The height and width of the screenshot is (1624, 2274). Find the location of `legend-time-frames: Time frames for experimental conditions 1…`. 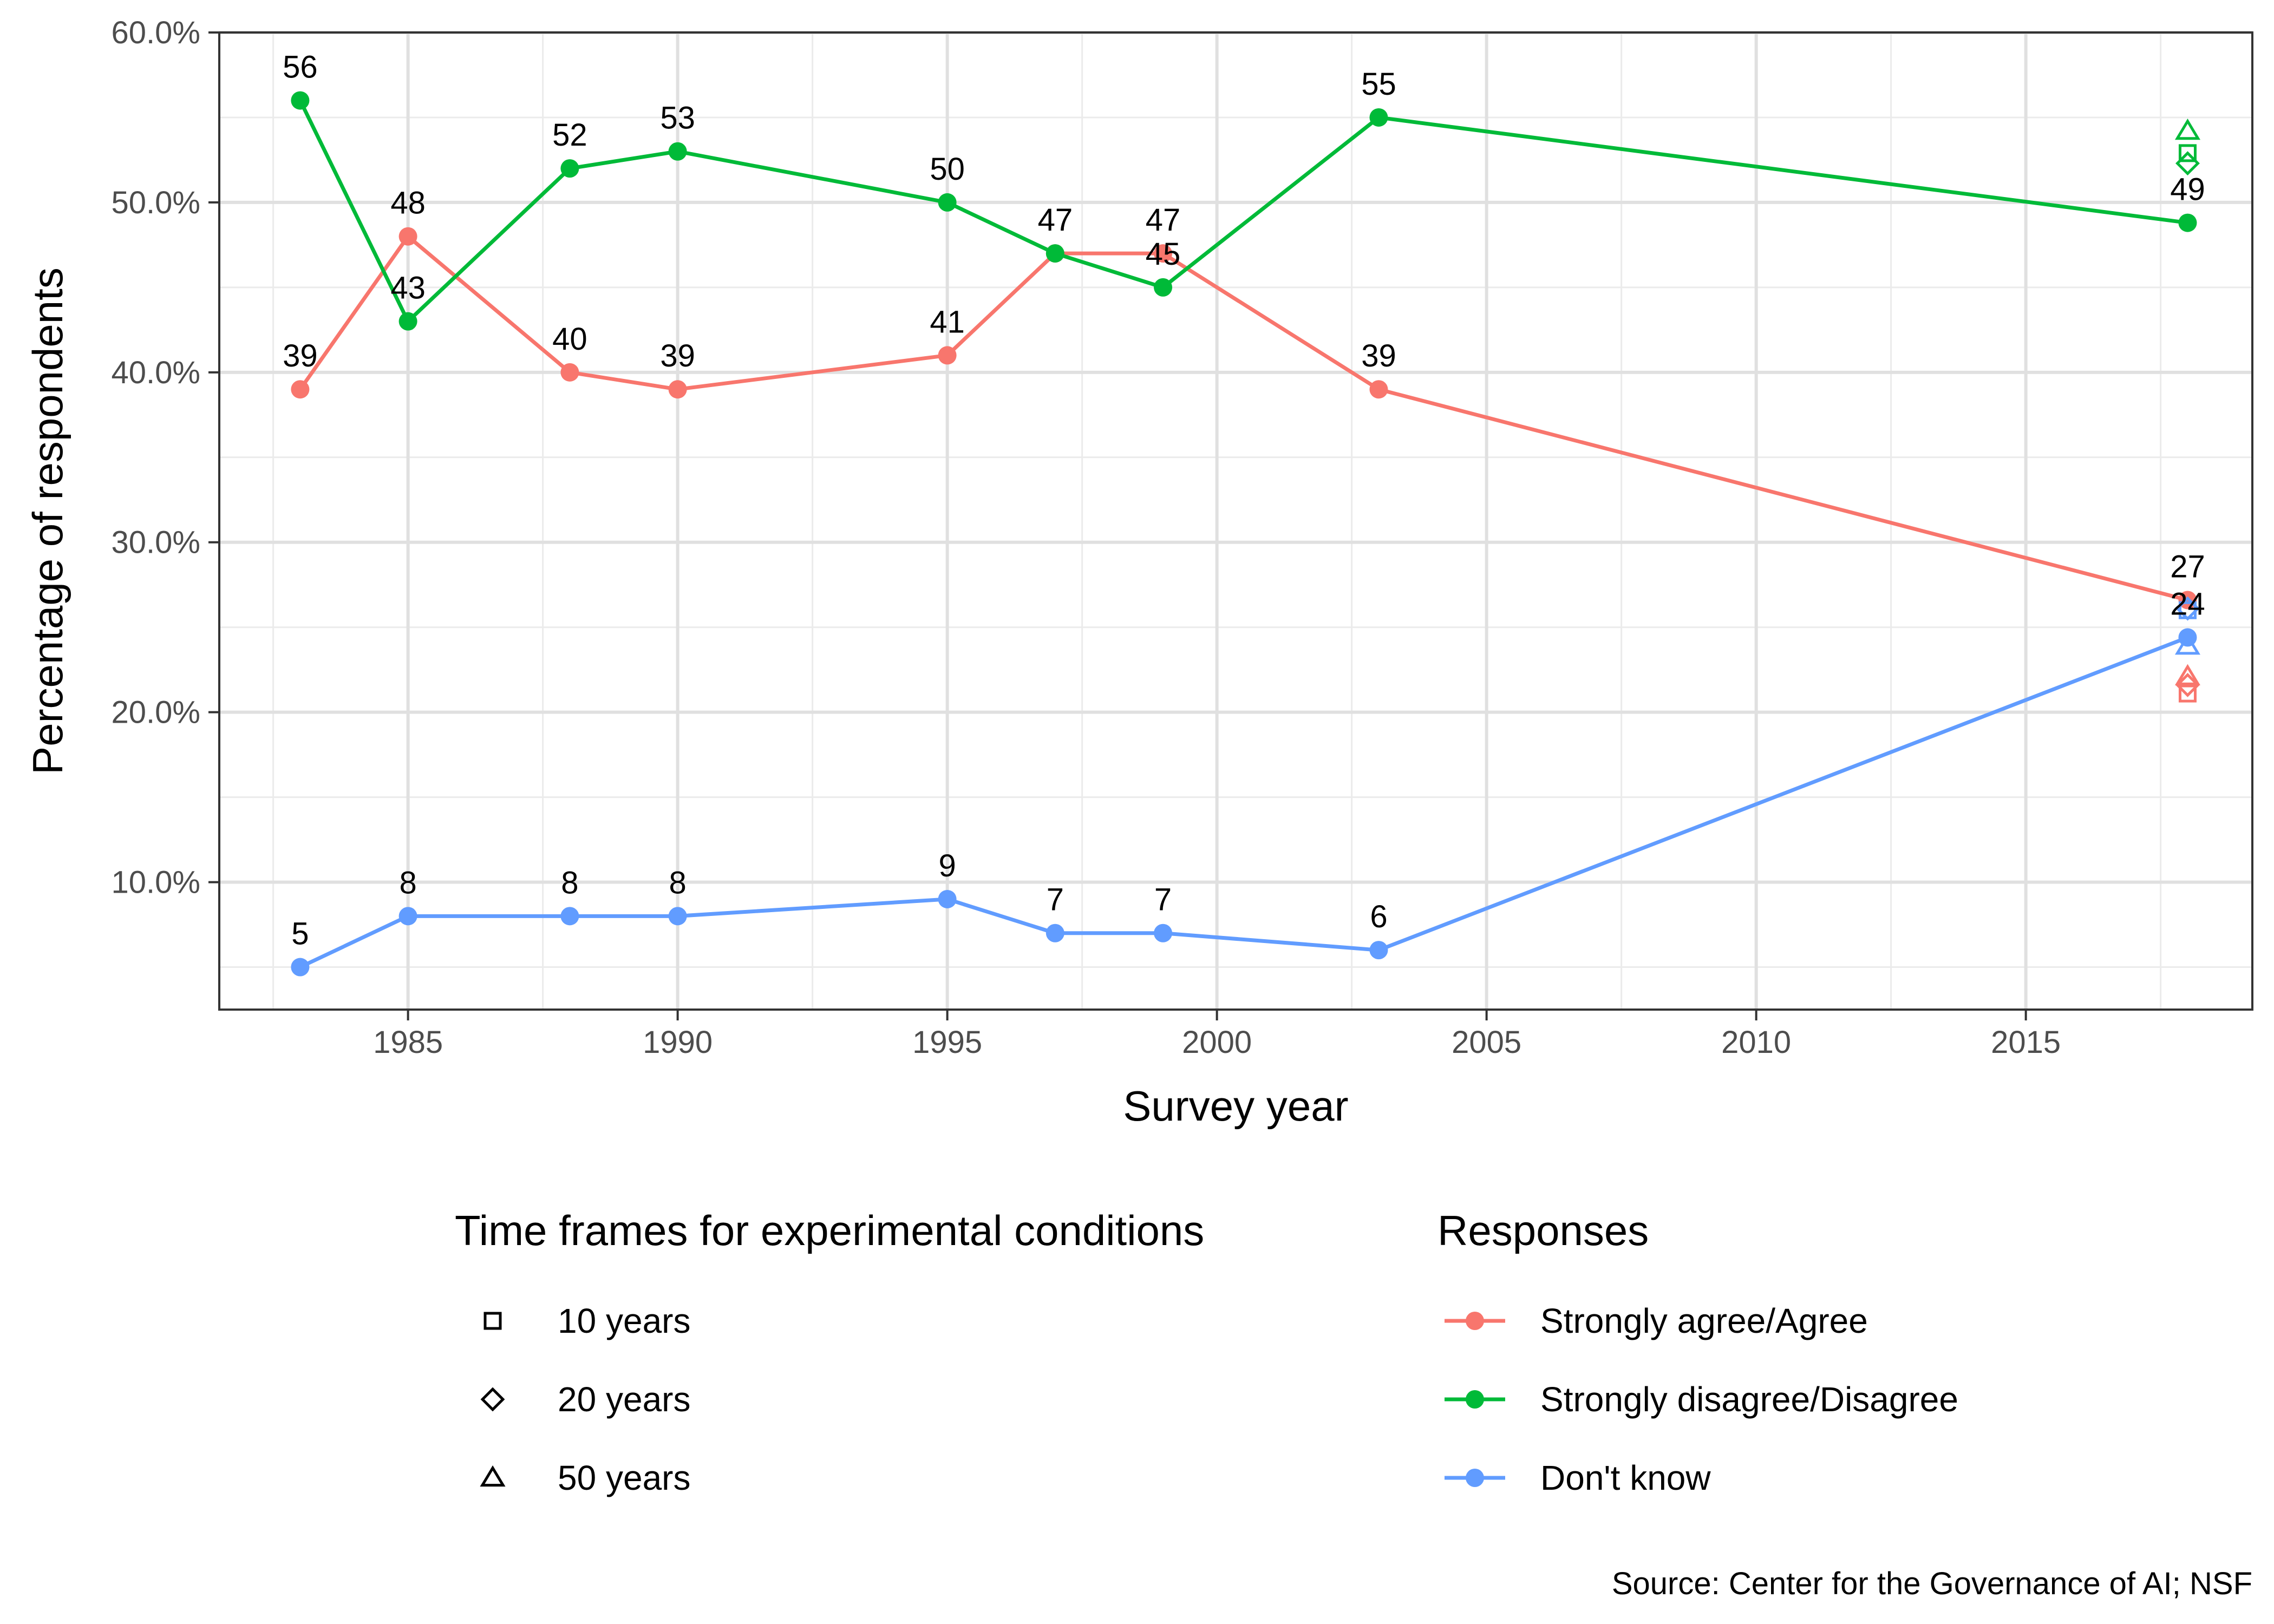

legend-time-frames: Time frames for experimental conditions 1… is located at coordinates (830, 1352).